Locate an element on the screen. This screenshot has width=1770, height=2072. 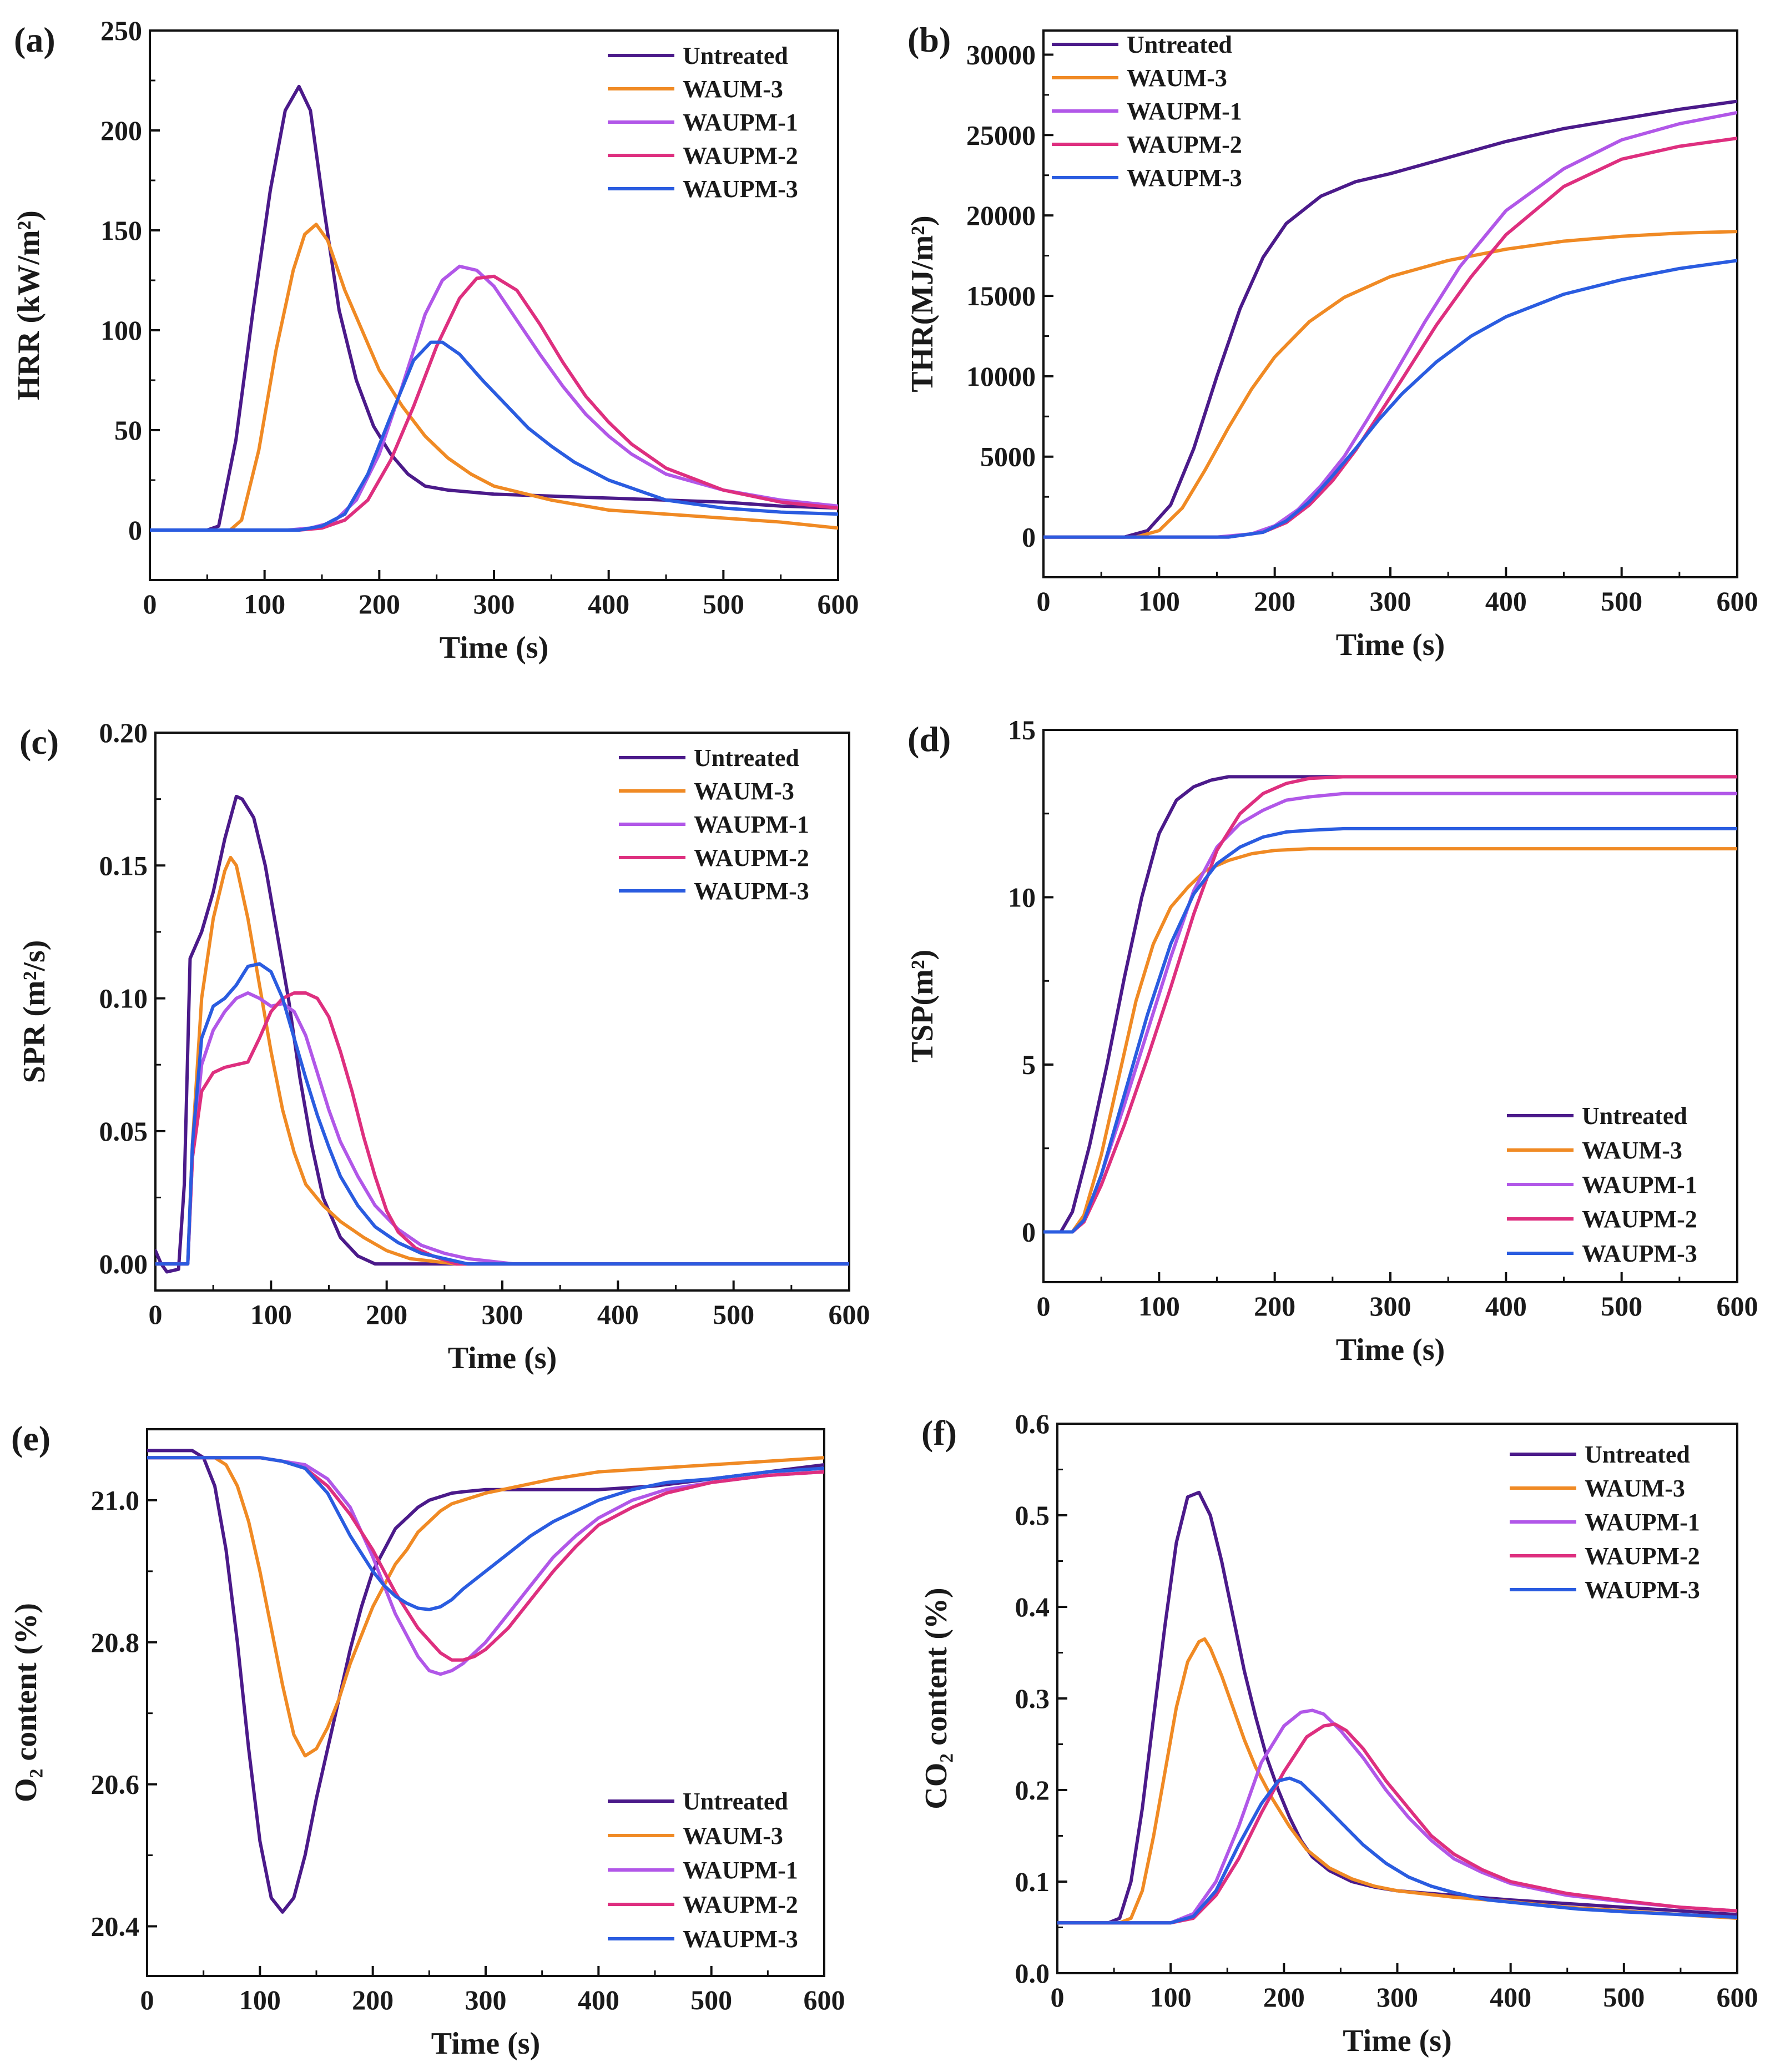
y-tick-label: 5 is located at coordinates (1029, 1064).